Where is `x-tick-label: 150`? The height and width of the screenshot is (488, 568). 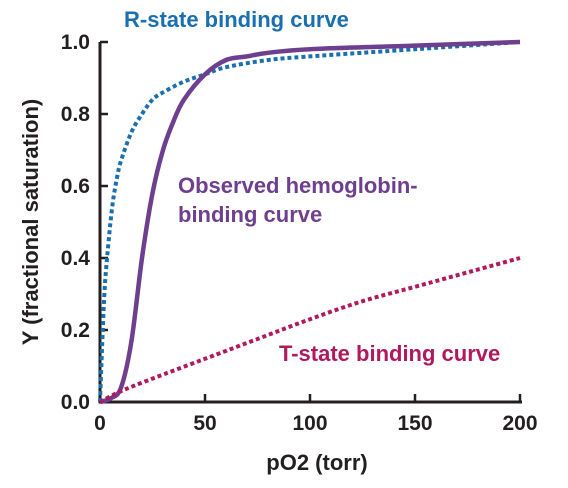 x-tick-label: 150 is located at coordinates (414, 423).